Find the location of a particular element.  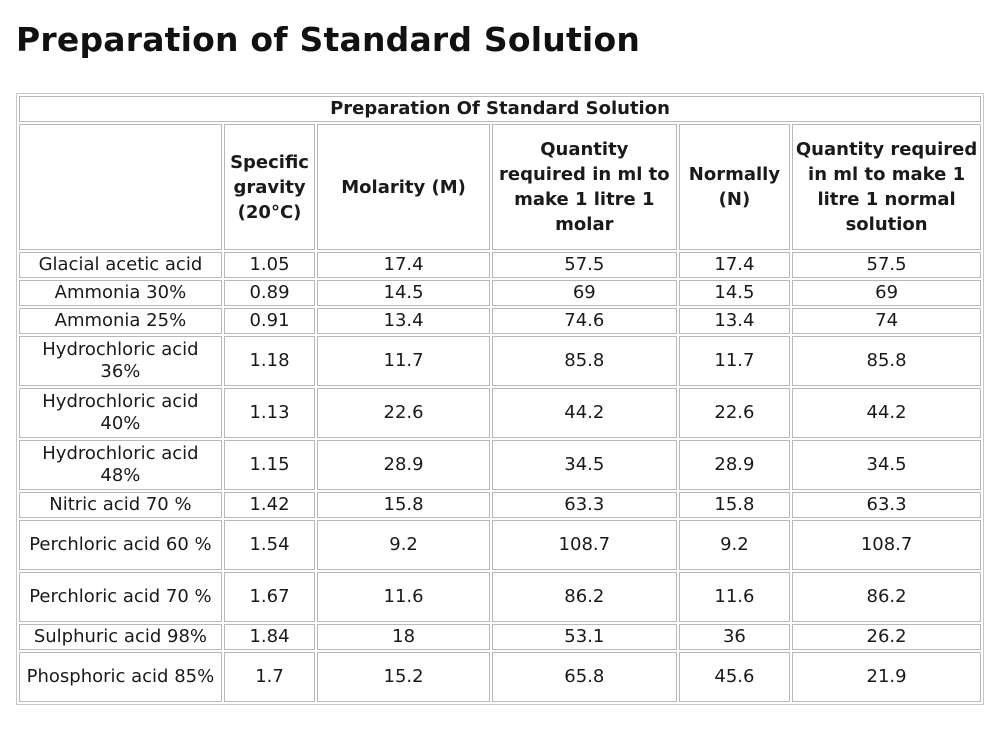

cell-substance: Phosphoric acid 85% is located at coordinates (120, 677).